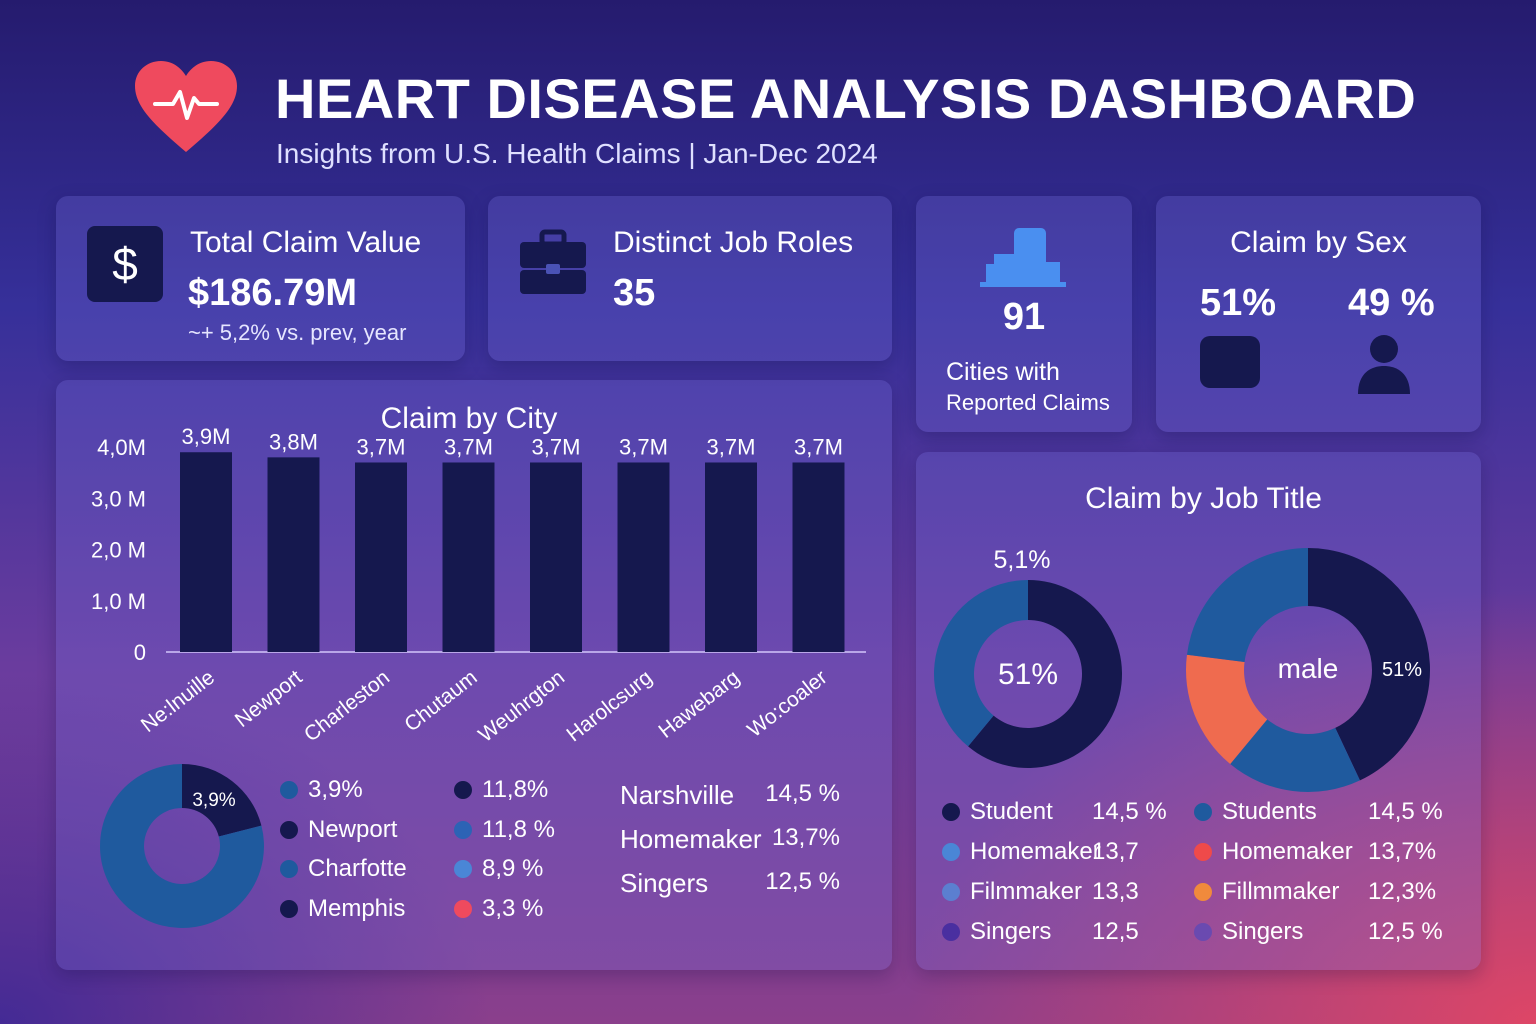  What do you see at coordinates (342, 909) in the screenshot?
I see `legend-item: Memphis` at bounding box center [342, 909].